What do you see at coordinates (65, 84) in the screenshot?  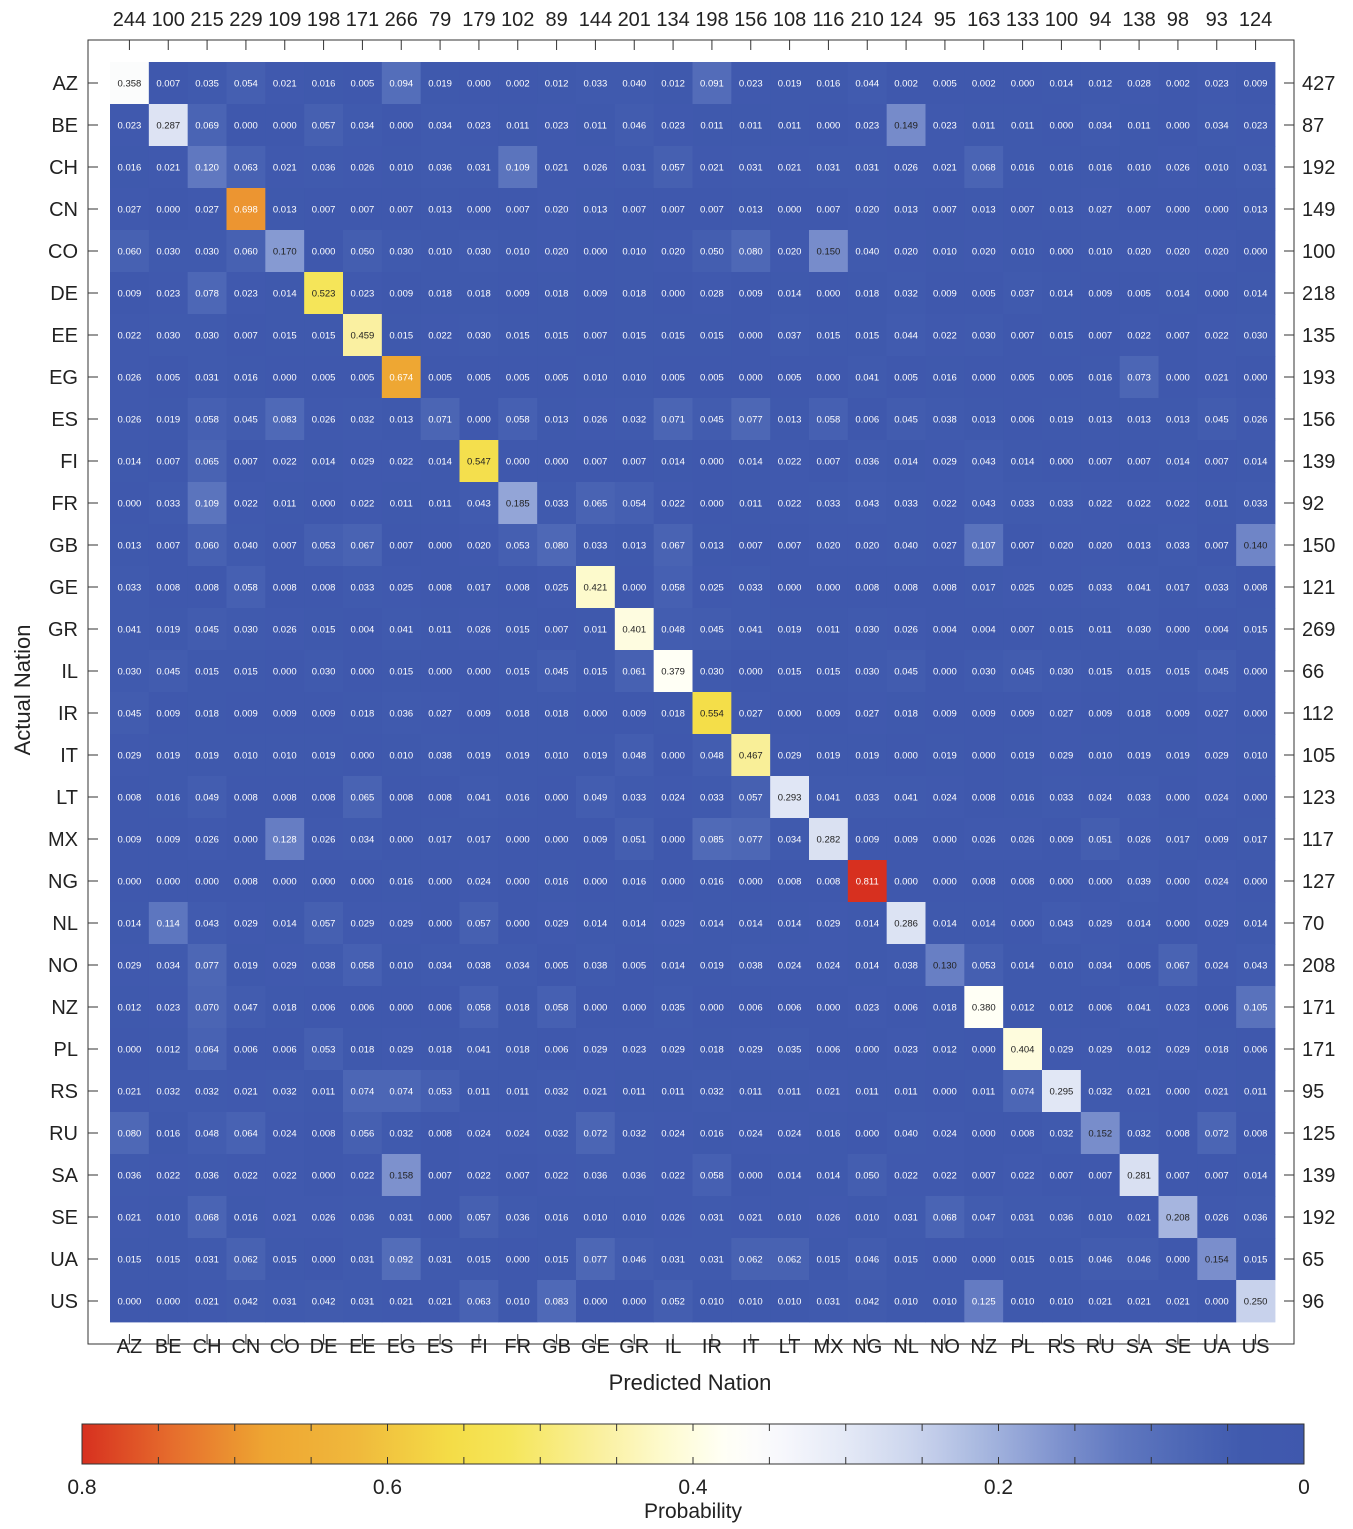 I see `y-tick-label: AZ` at bounding box center [65, 84].